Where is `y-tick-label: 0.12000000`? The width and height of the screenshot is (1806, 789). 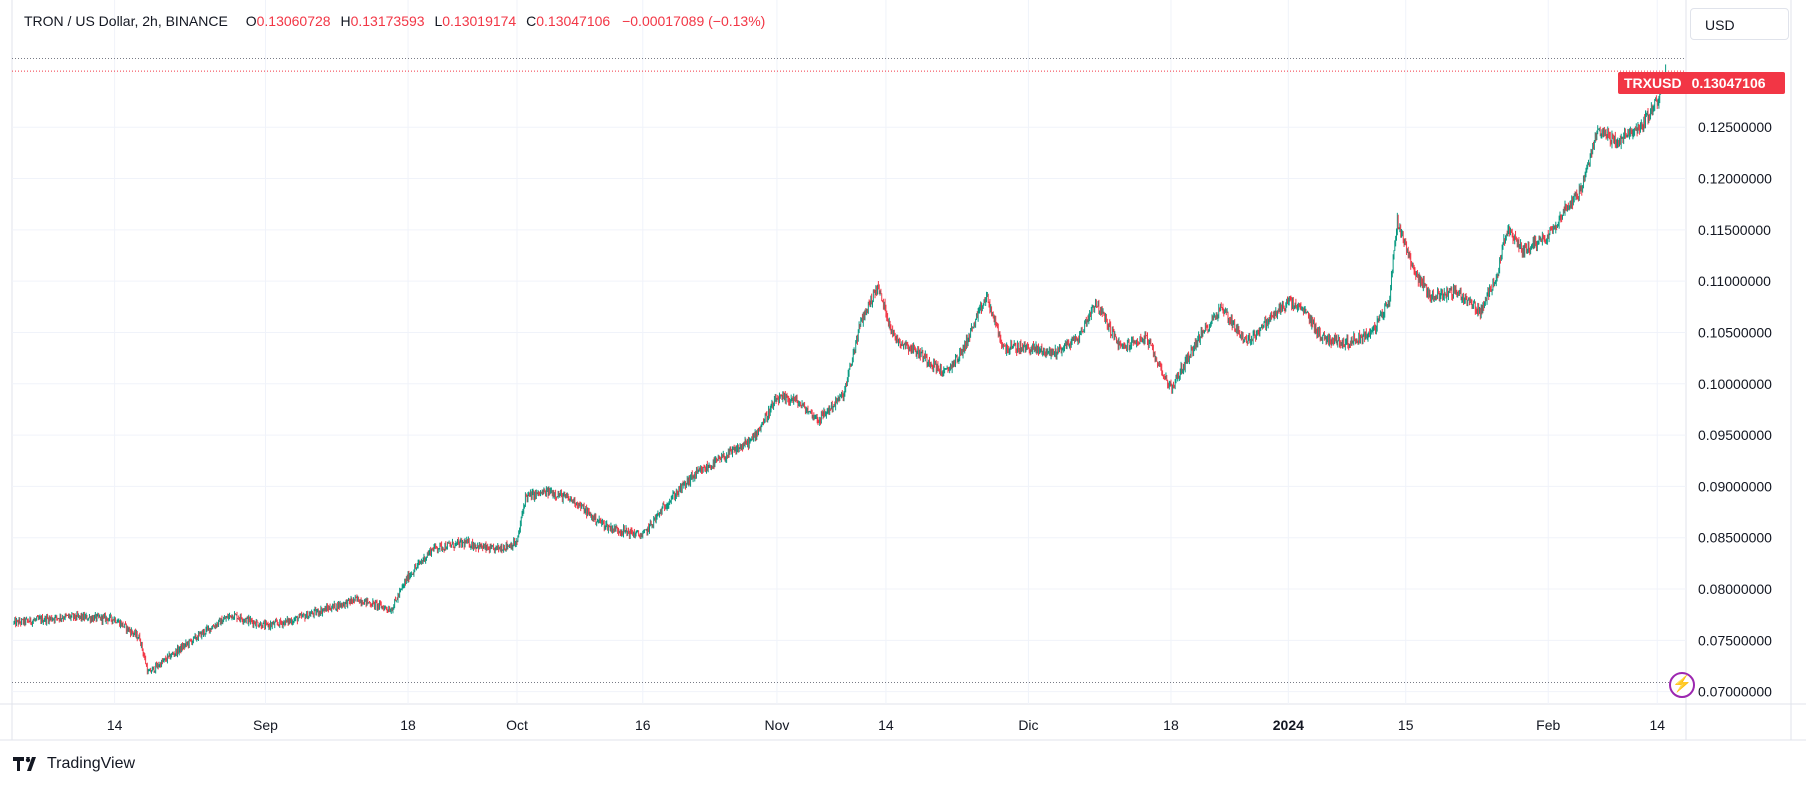
y-tick-label: 0.12000000 is located at coordinates (1735, 179).